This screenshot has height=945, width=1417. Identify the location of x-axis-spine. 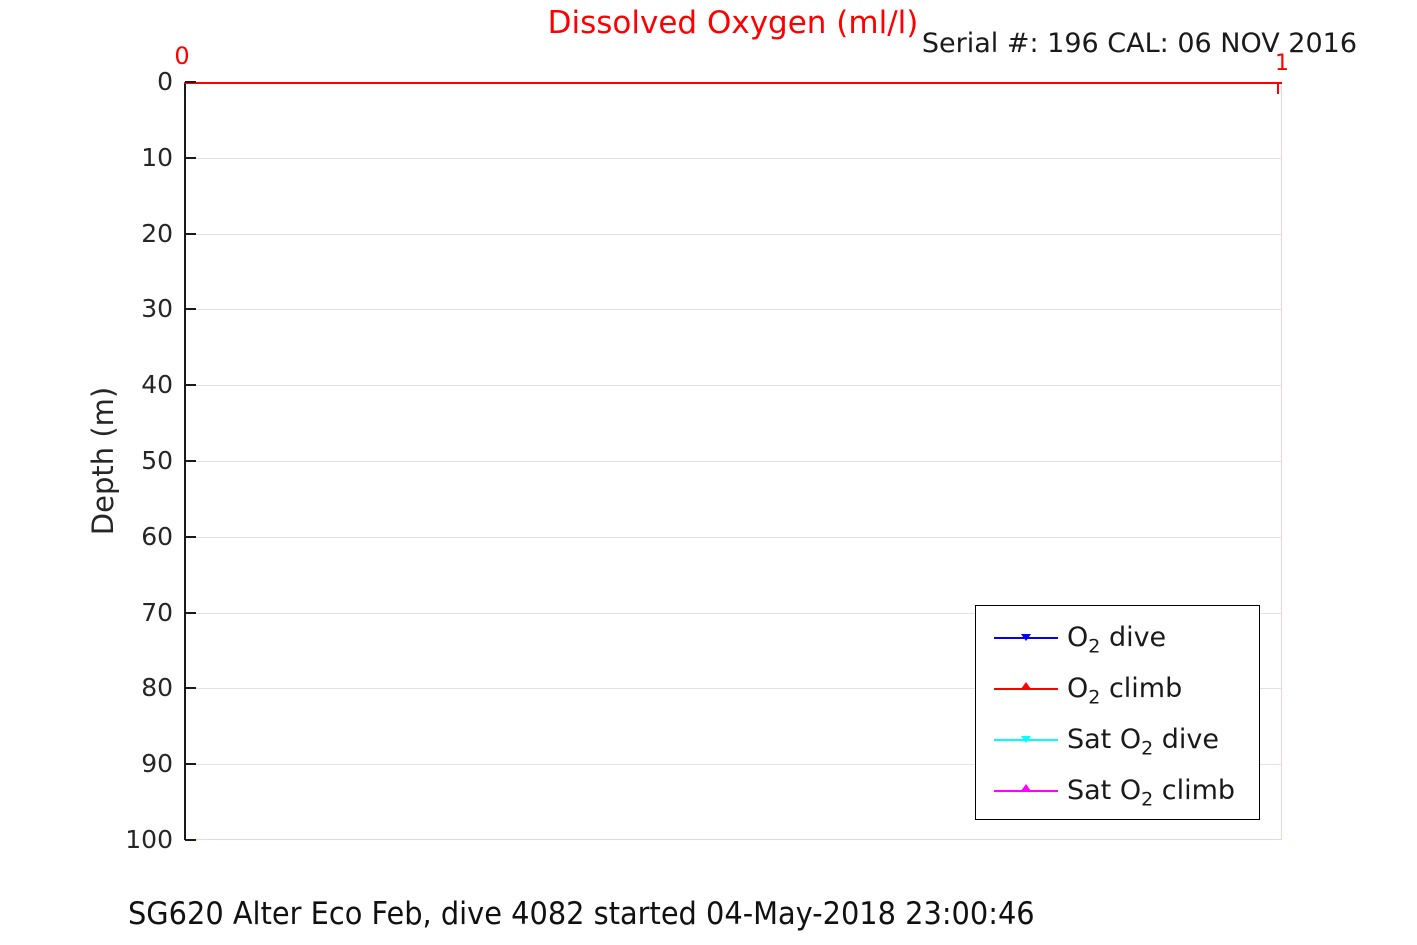
(733, 83).